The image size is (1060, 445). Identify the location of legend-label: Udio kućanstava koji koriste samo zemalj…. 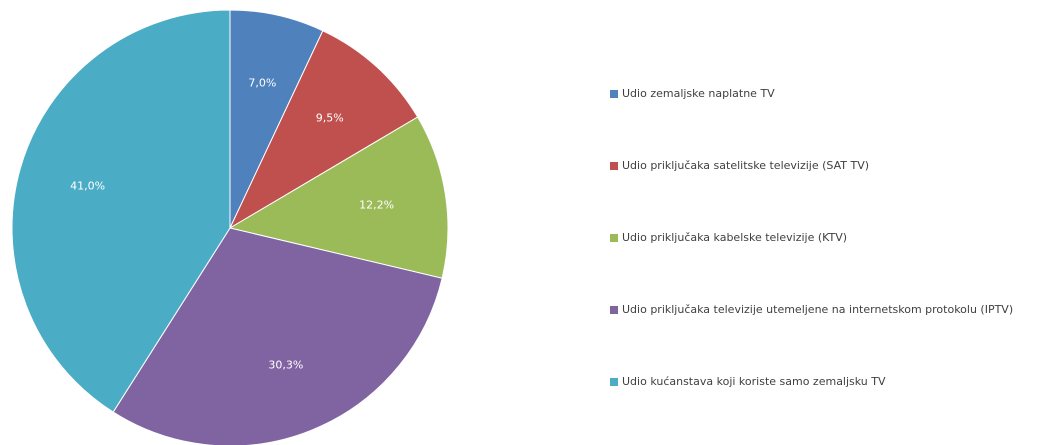
(754, 381).